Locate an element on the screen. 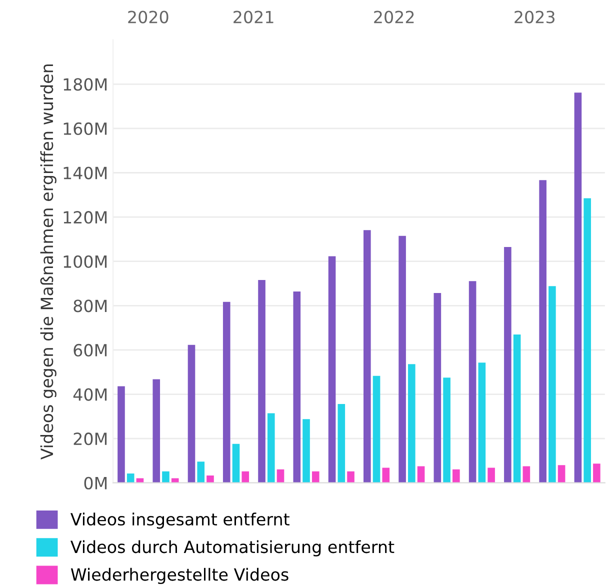 The width and height of the screenshot is (611, 586). text: 2020 is located at coordinates (148, 17).